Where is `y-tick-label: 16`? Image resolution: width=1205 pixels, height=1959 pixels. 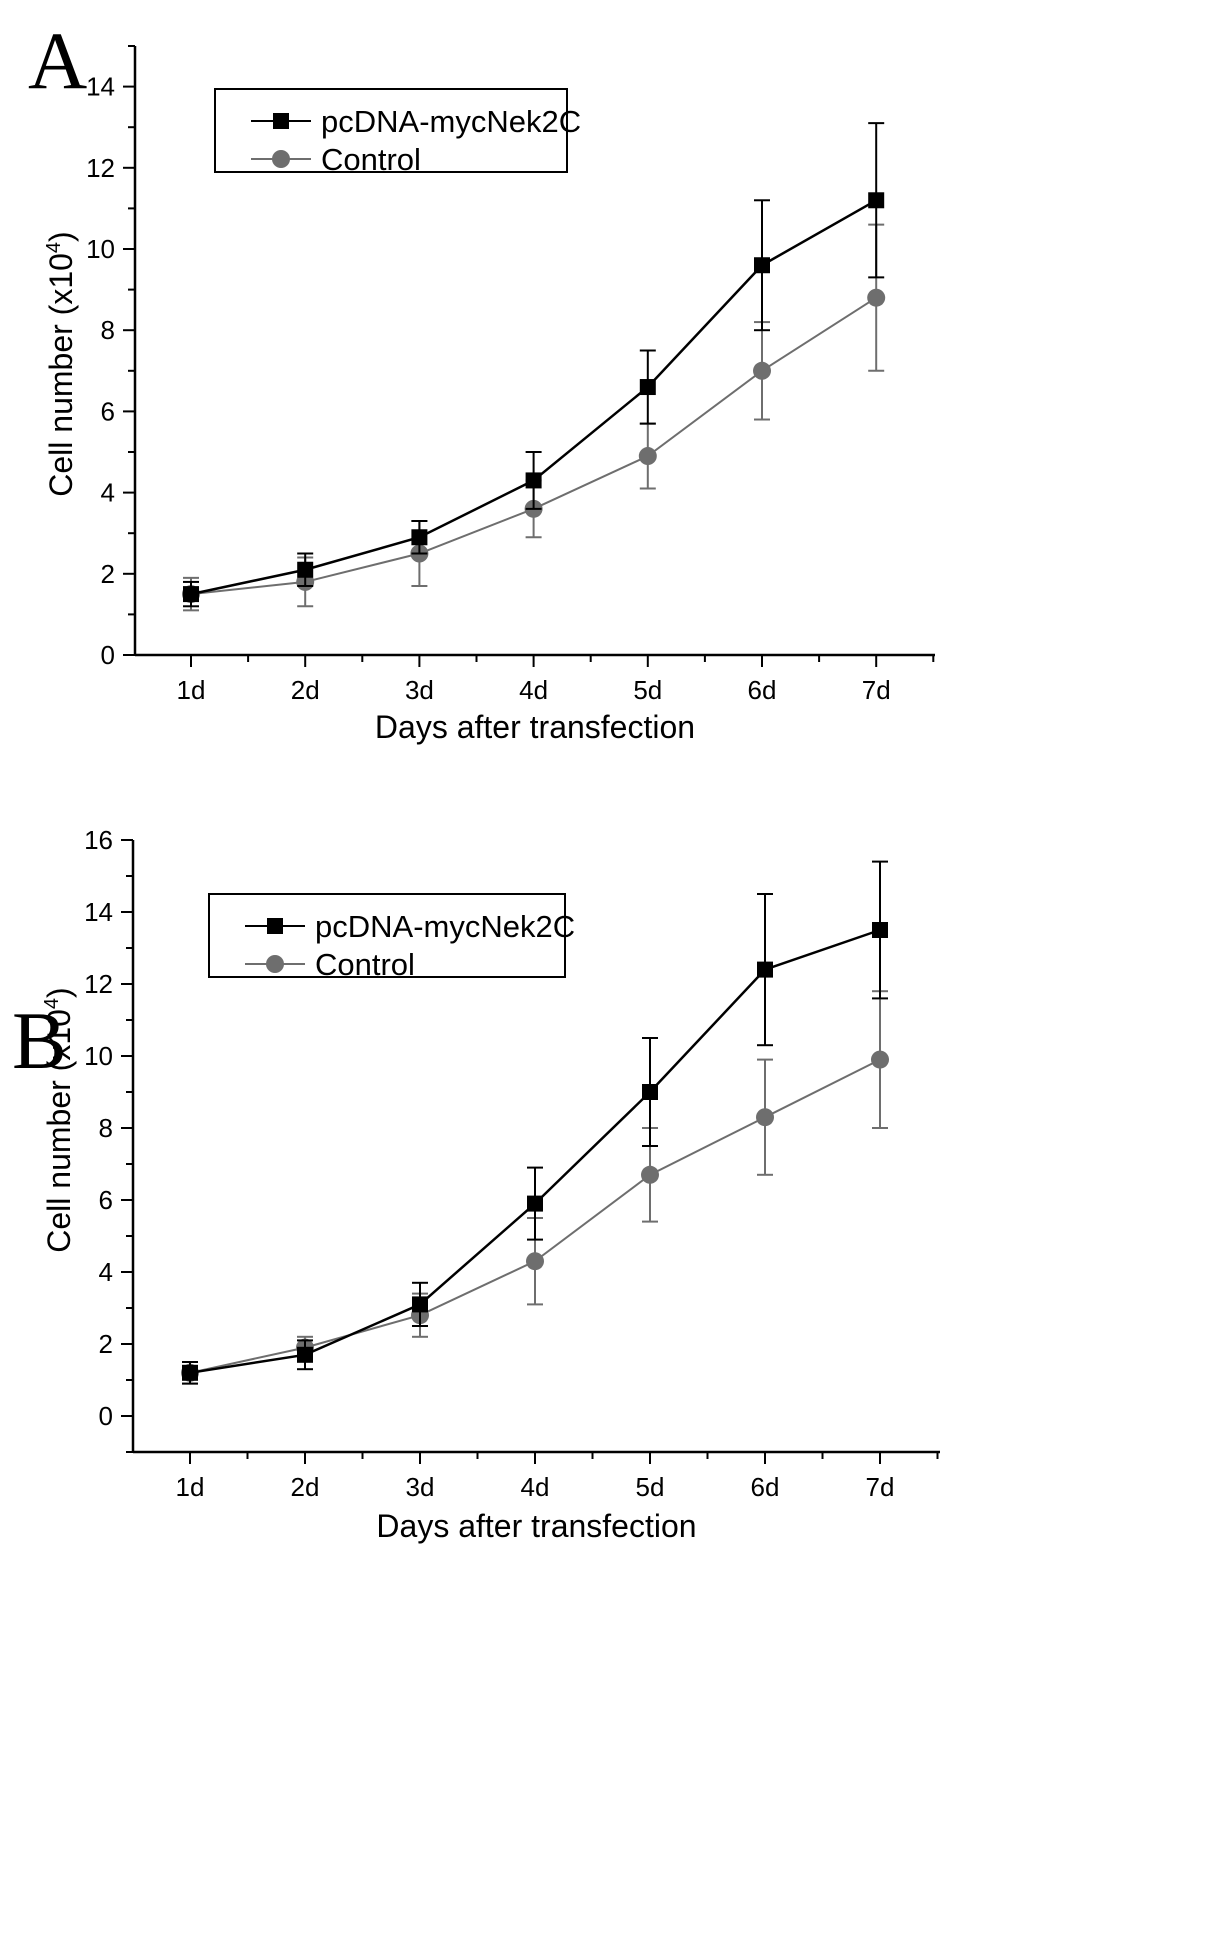
y-tick-label: 16 is located at coordinates (98, 840).